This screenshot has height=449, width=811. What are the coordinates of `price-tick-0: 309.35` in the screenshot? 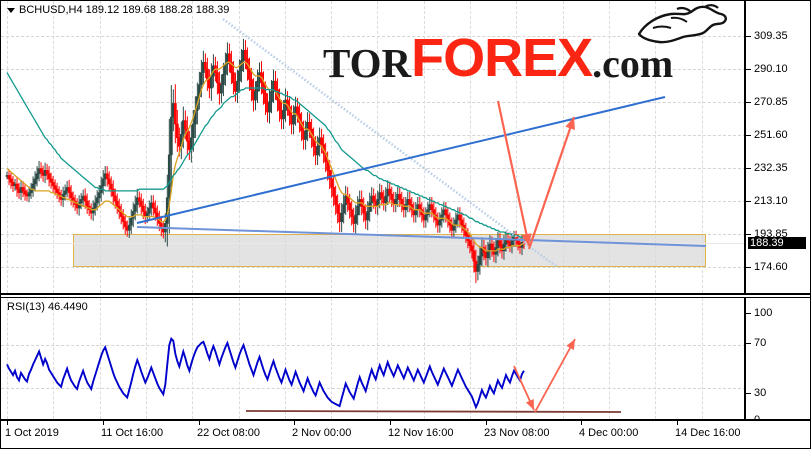 It's located at (778, 36).